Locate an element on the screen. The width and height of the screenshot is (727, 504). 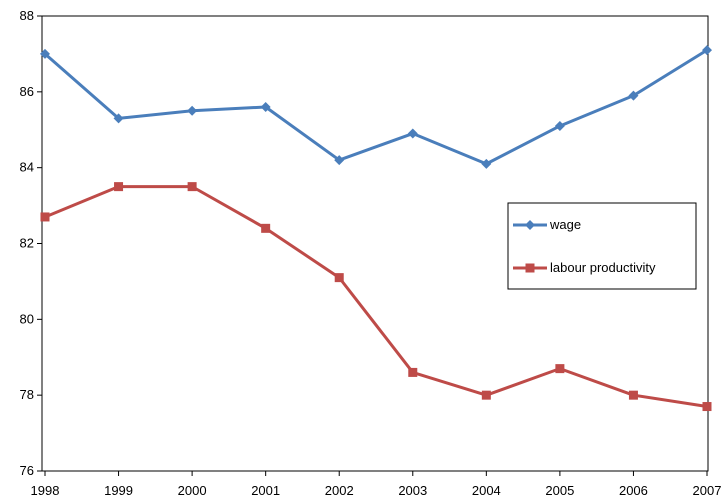
x-axis: 1998 1999 2000 2001 2002 2003 2004 2005 2006 2007 is located at coordinates (376, 484).